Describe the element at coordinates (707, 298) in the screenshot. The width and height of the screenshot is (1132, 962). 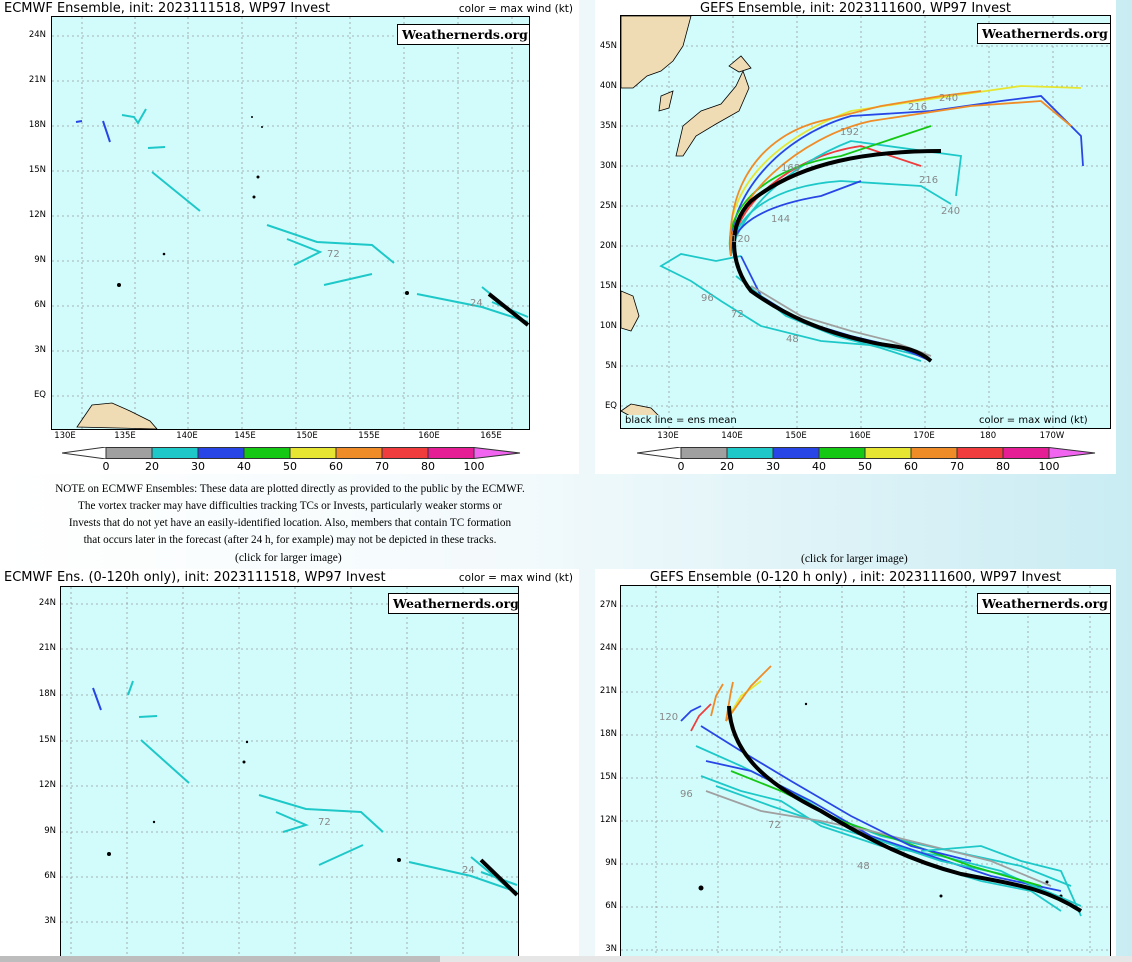
I see `forecast-hour-label: 96` at that location.